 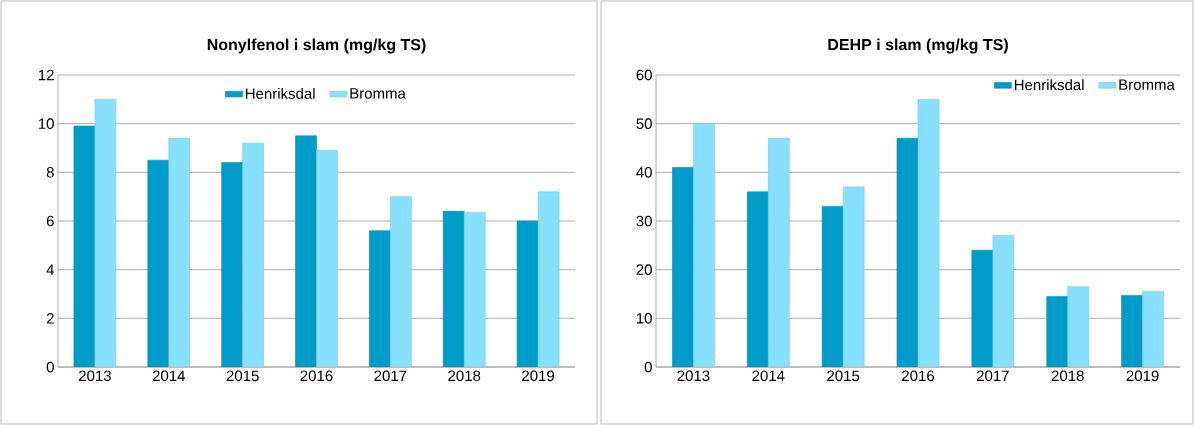 I want to click on y-tick-label: 8, so click(x=50, y=172).